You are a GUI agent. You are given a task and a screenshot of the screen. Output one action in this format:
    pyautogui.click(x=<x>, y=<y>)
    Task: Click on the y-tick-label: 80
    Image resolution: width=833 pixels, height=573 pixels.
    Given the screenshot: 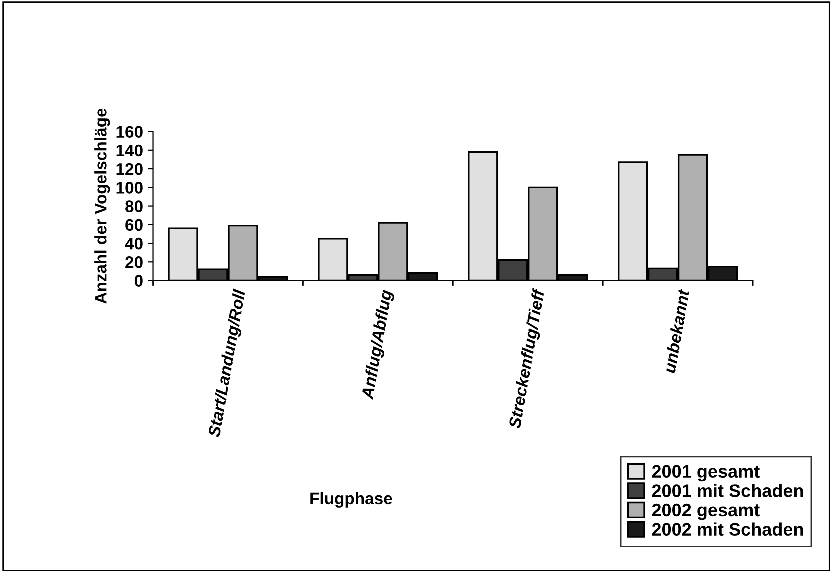 What is the action you would take?
    pyautogui.click(x=134, y=206)
    